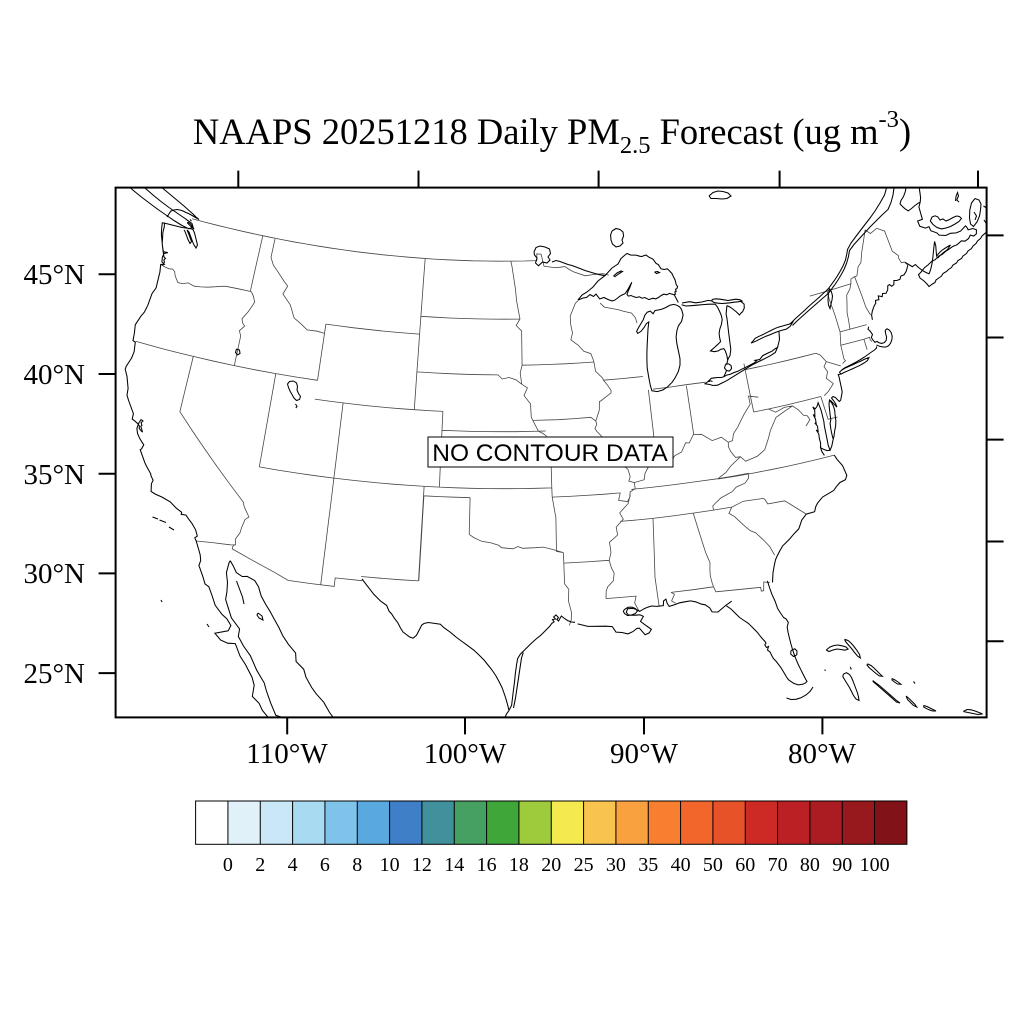 Image resolution: width=1024 pixels, height=1024 pixels. Describe the element at coordinates (644, 754) in the screenshot. I see `svg-text: 90°W` at that location.